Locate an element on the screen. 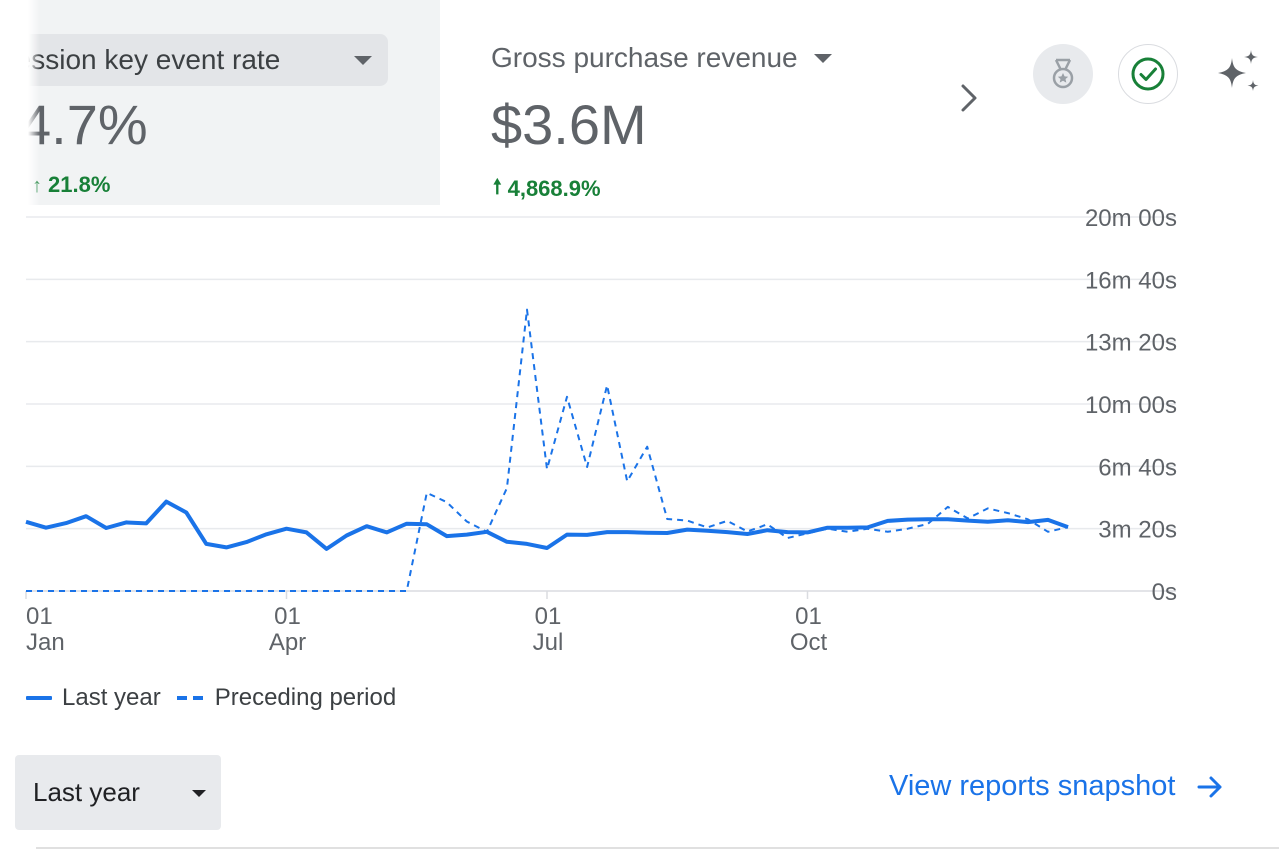  check-circle-icon is located at coordinates (1148, 74).